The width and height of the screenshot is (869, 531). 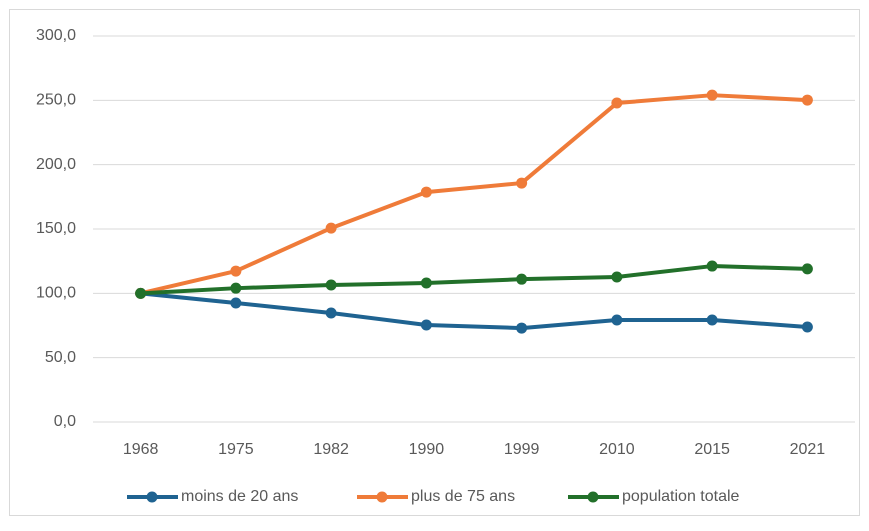 What do you see at coordinates (56, 100) in the screenshot?
I see `y-tick-label: 250,0` at bounding box center [56, 100].